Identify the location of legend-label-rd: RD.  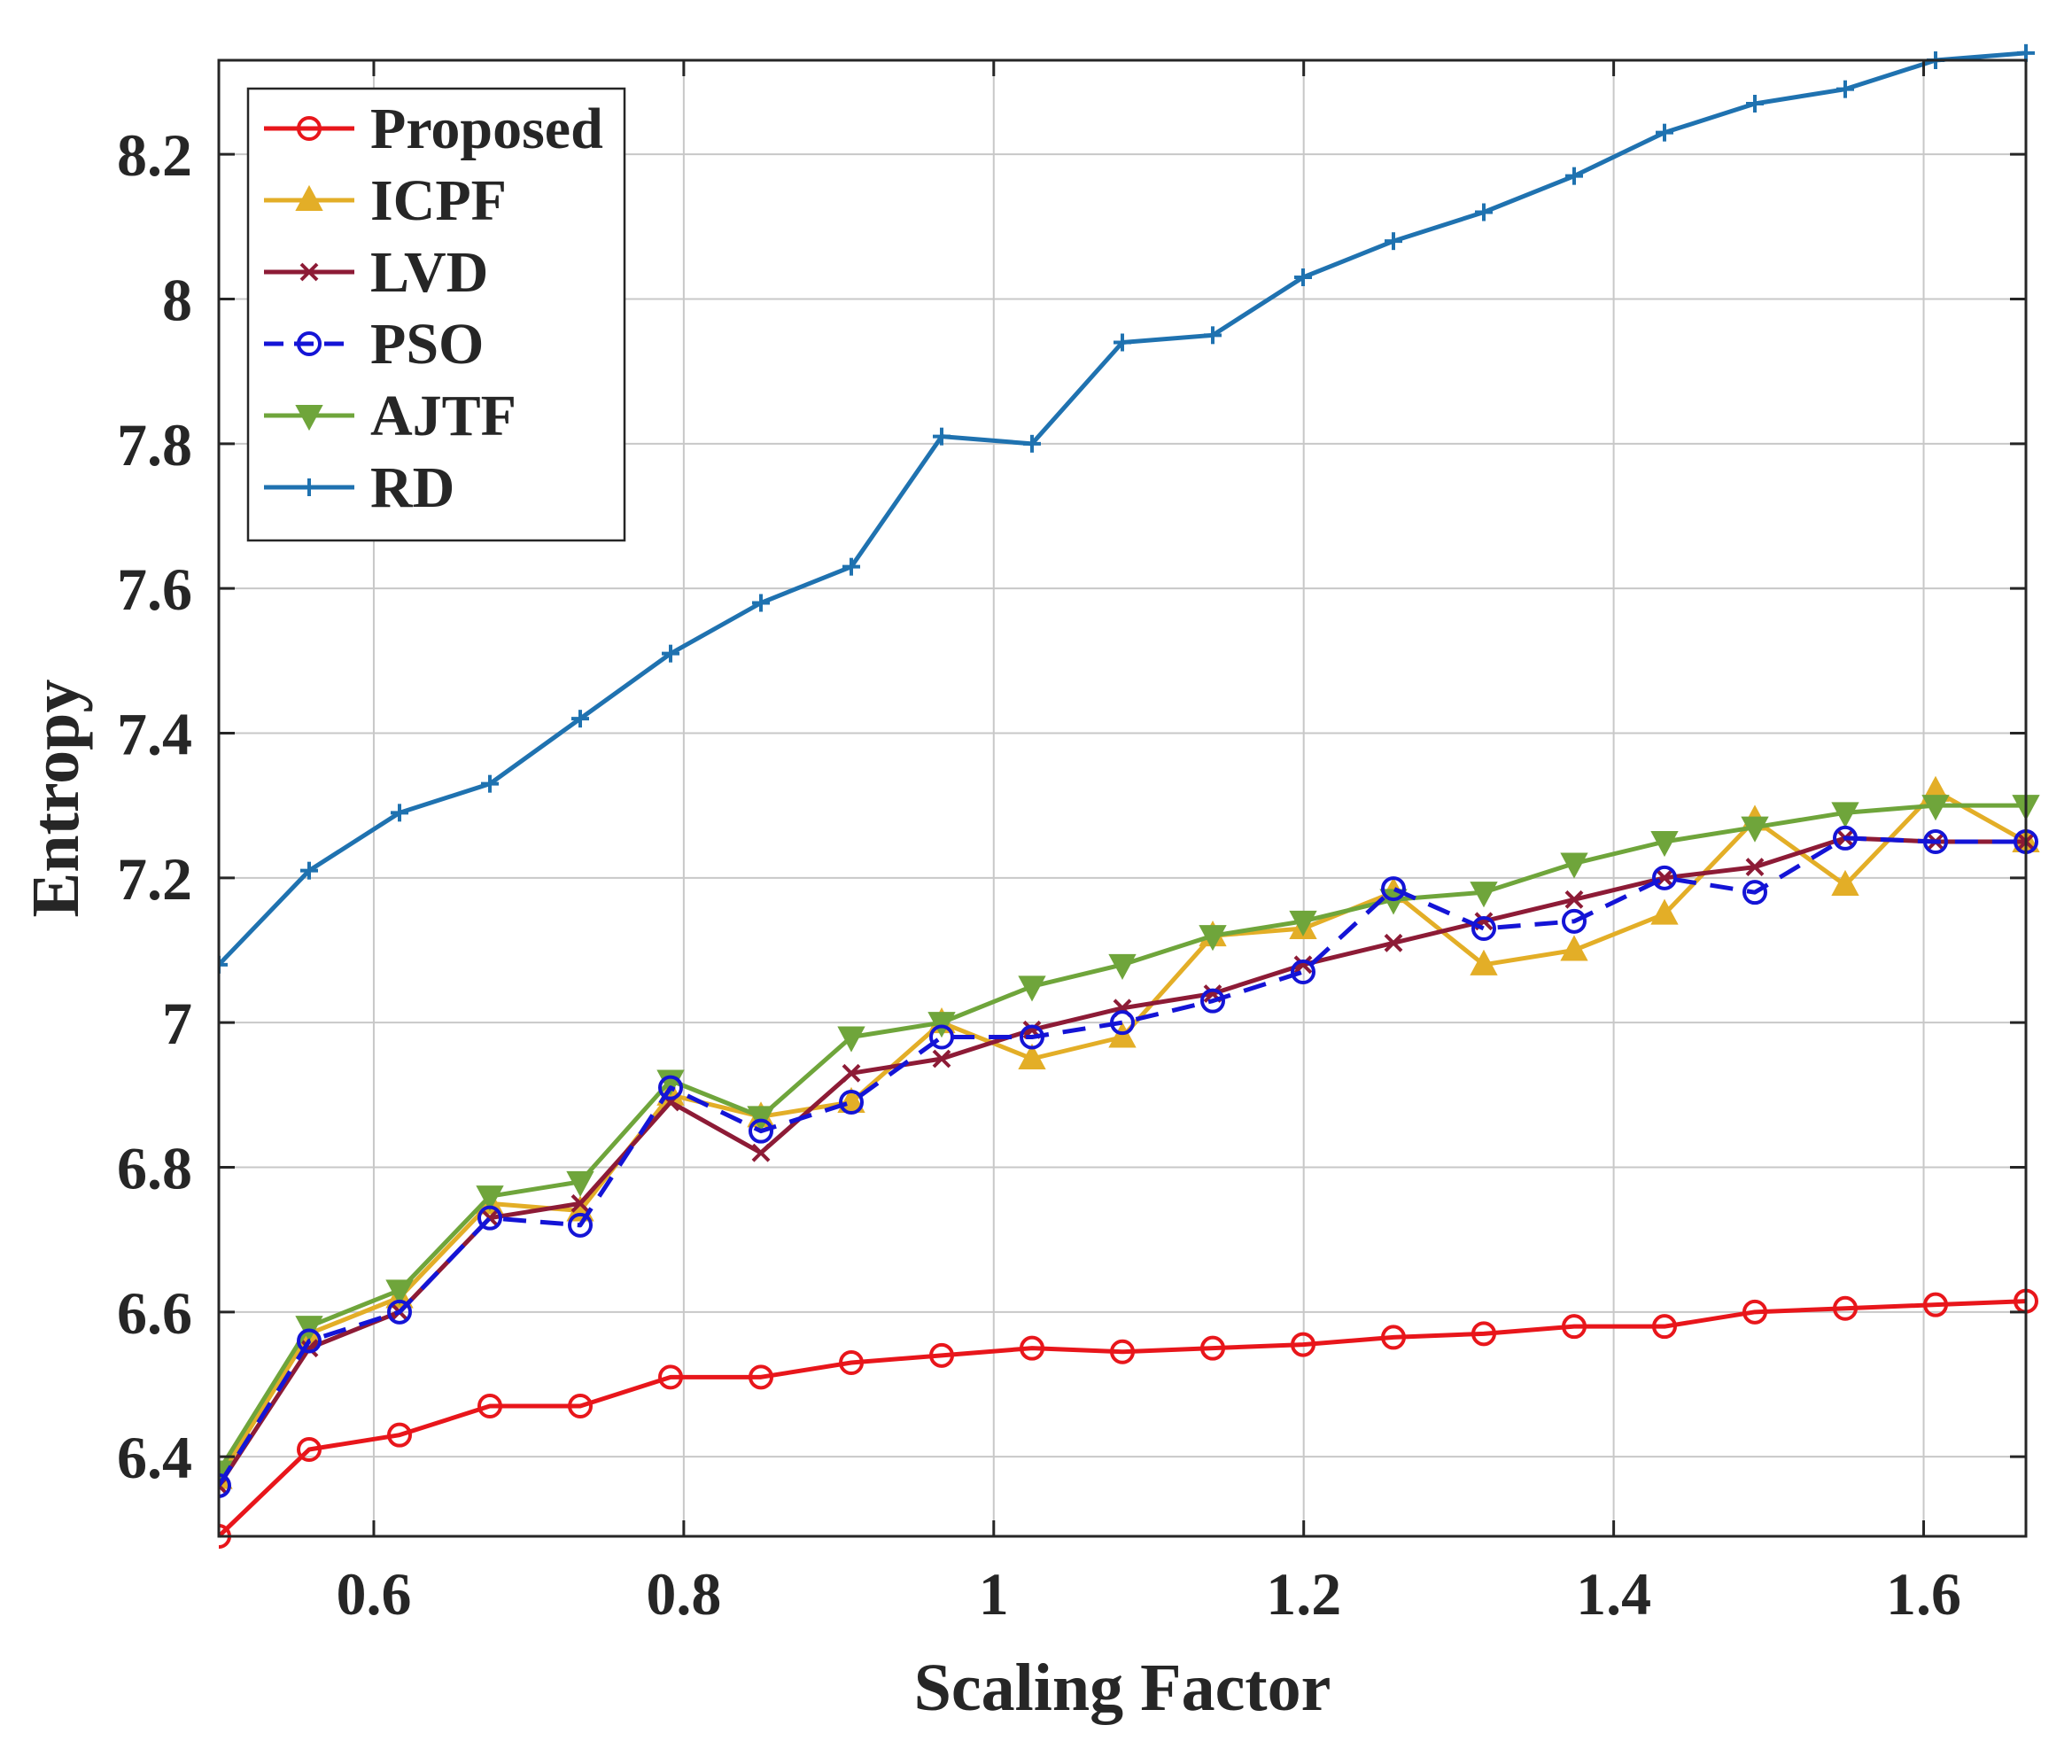
(412, 487).